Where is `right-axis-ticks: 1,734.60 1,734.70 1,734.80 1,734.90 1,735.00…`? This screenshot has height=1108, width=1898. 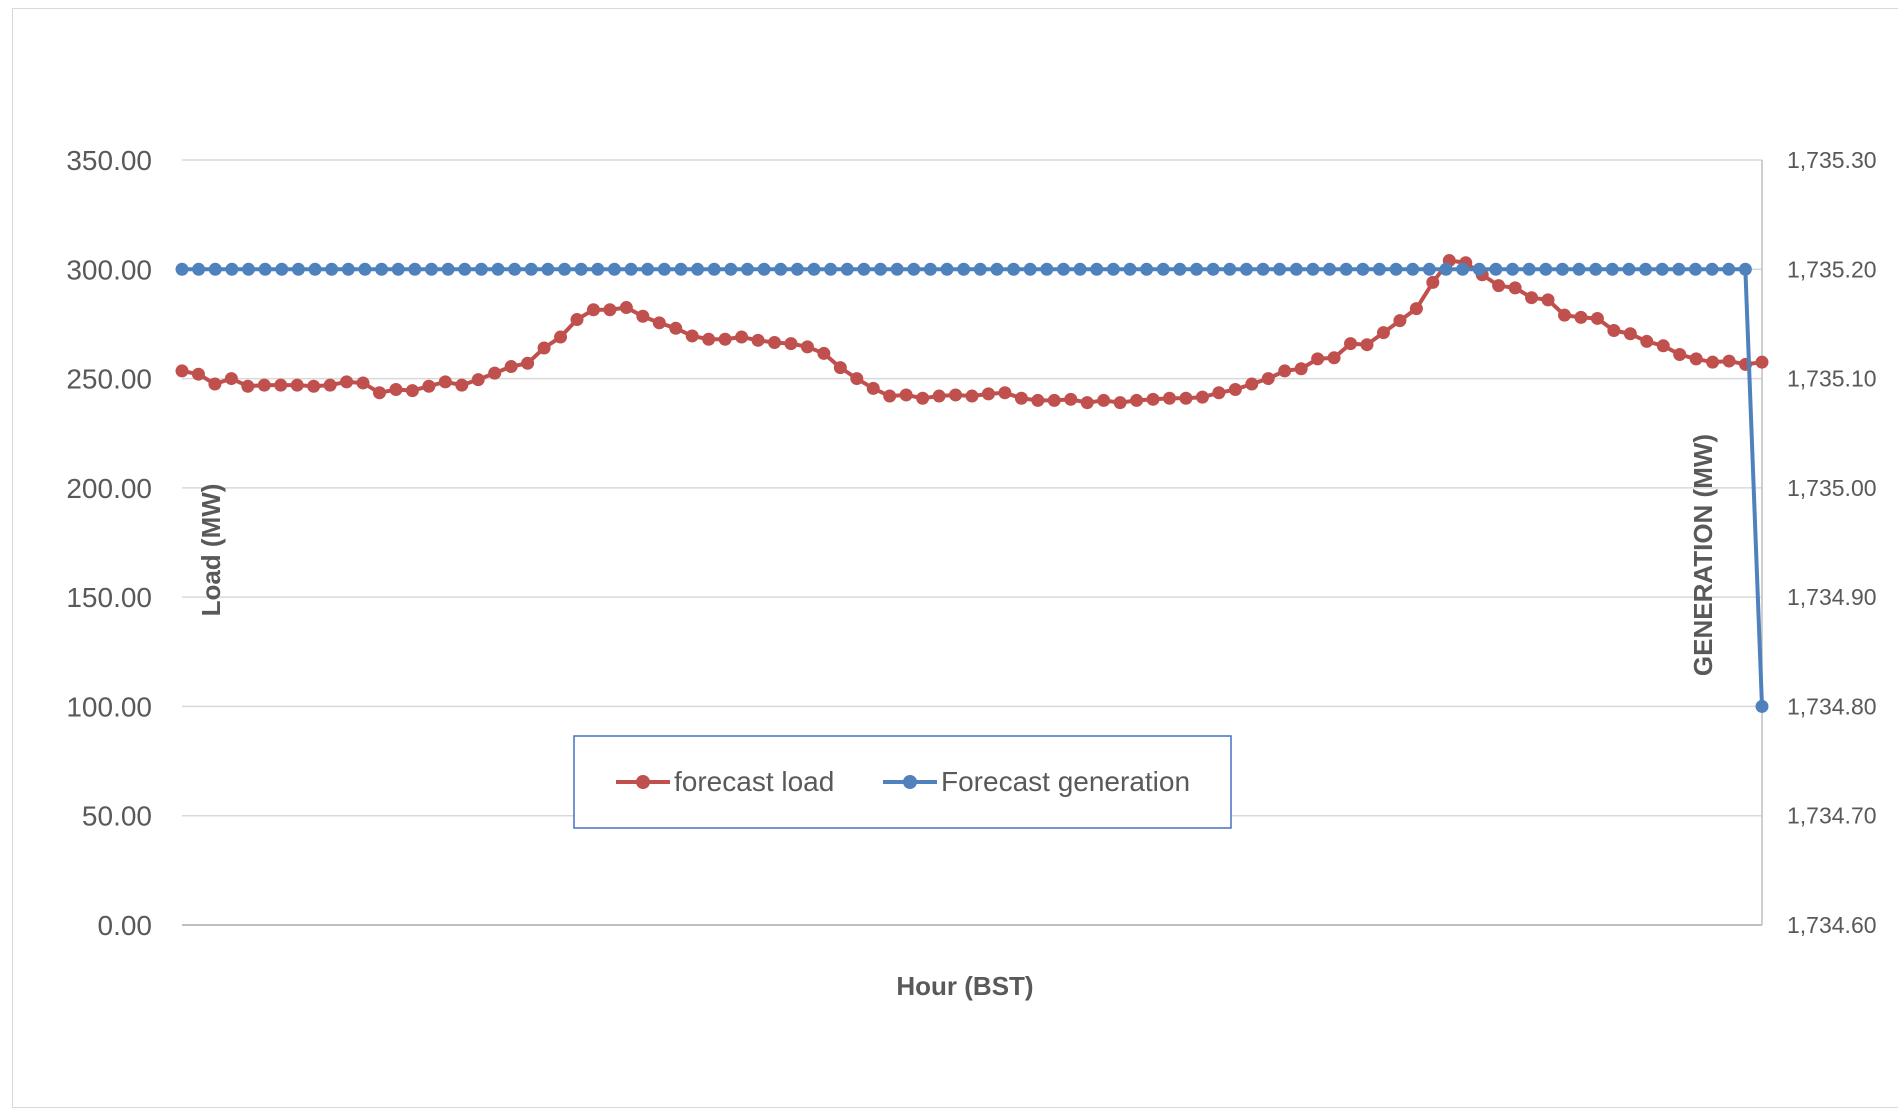
right-axis-ticks: 1,734.60 1,734.70 1,734.80 1,734.90 1,735.00… is located at coordinates (1832, 542).